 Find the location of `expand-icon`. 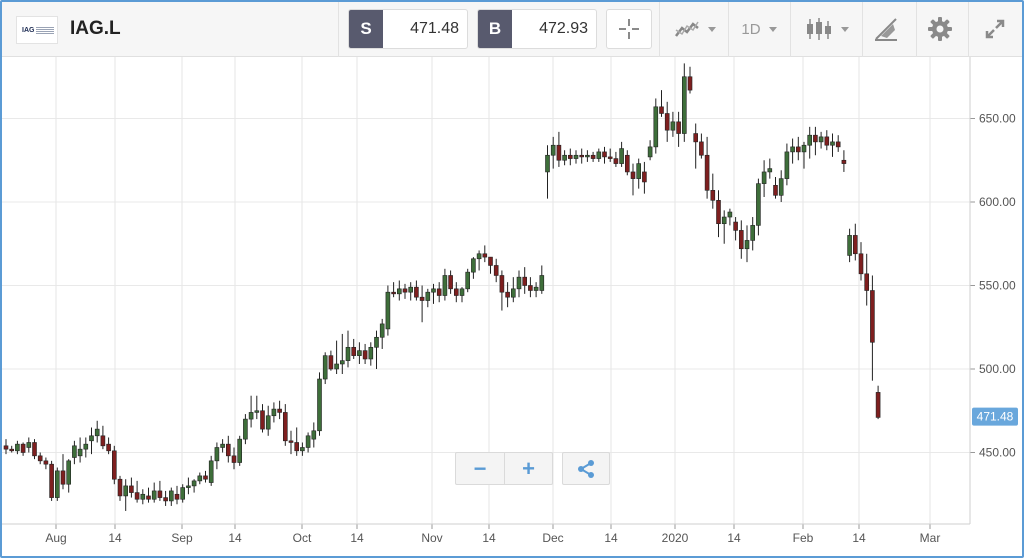

expand-icon is located at coordinates (995, 29).